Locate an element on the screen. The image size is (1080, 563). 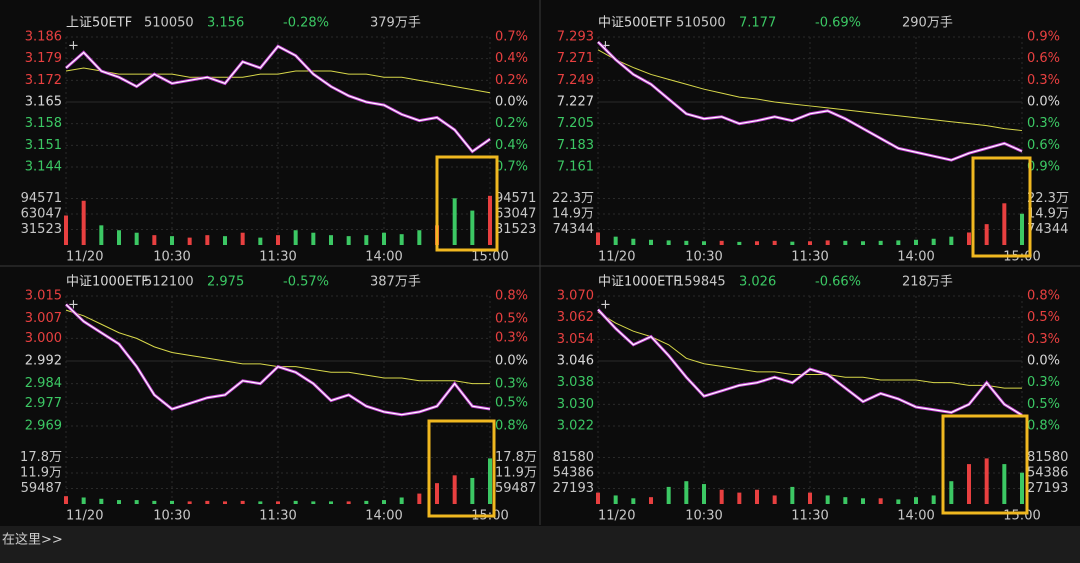
crosshair-mark: + is located at coordinates (73, 46).